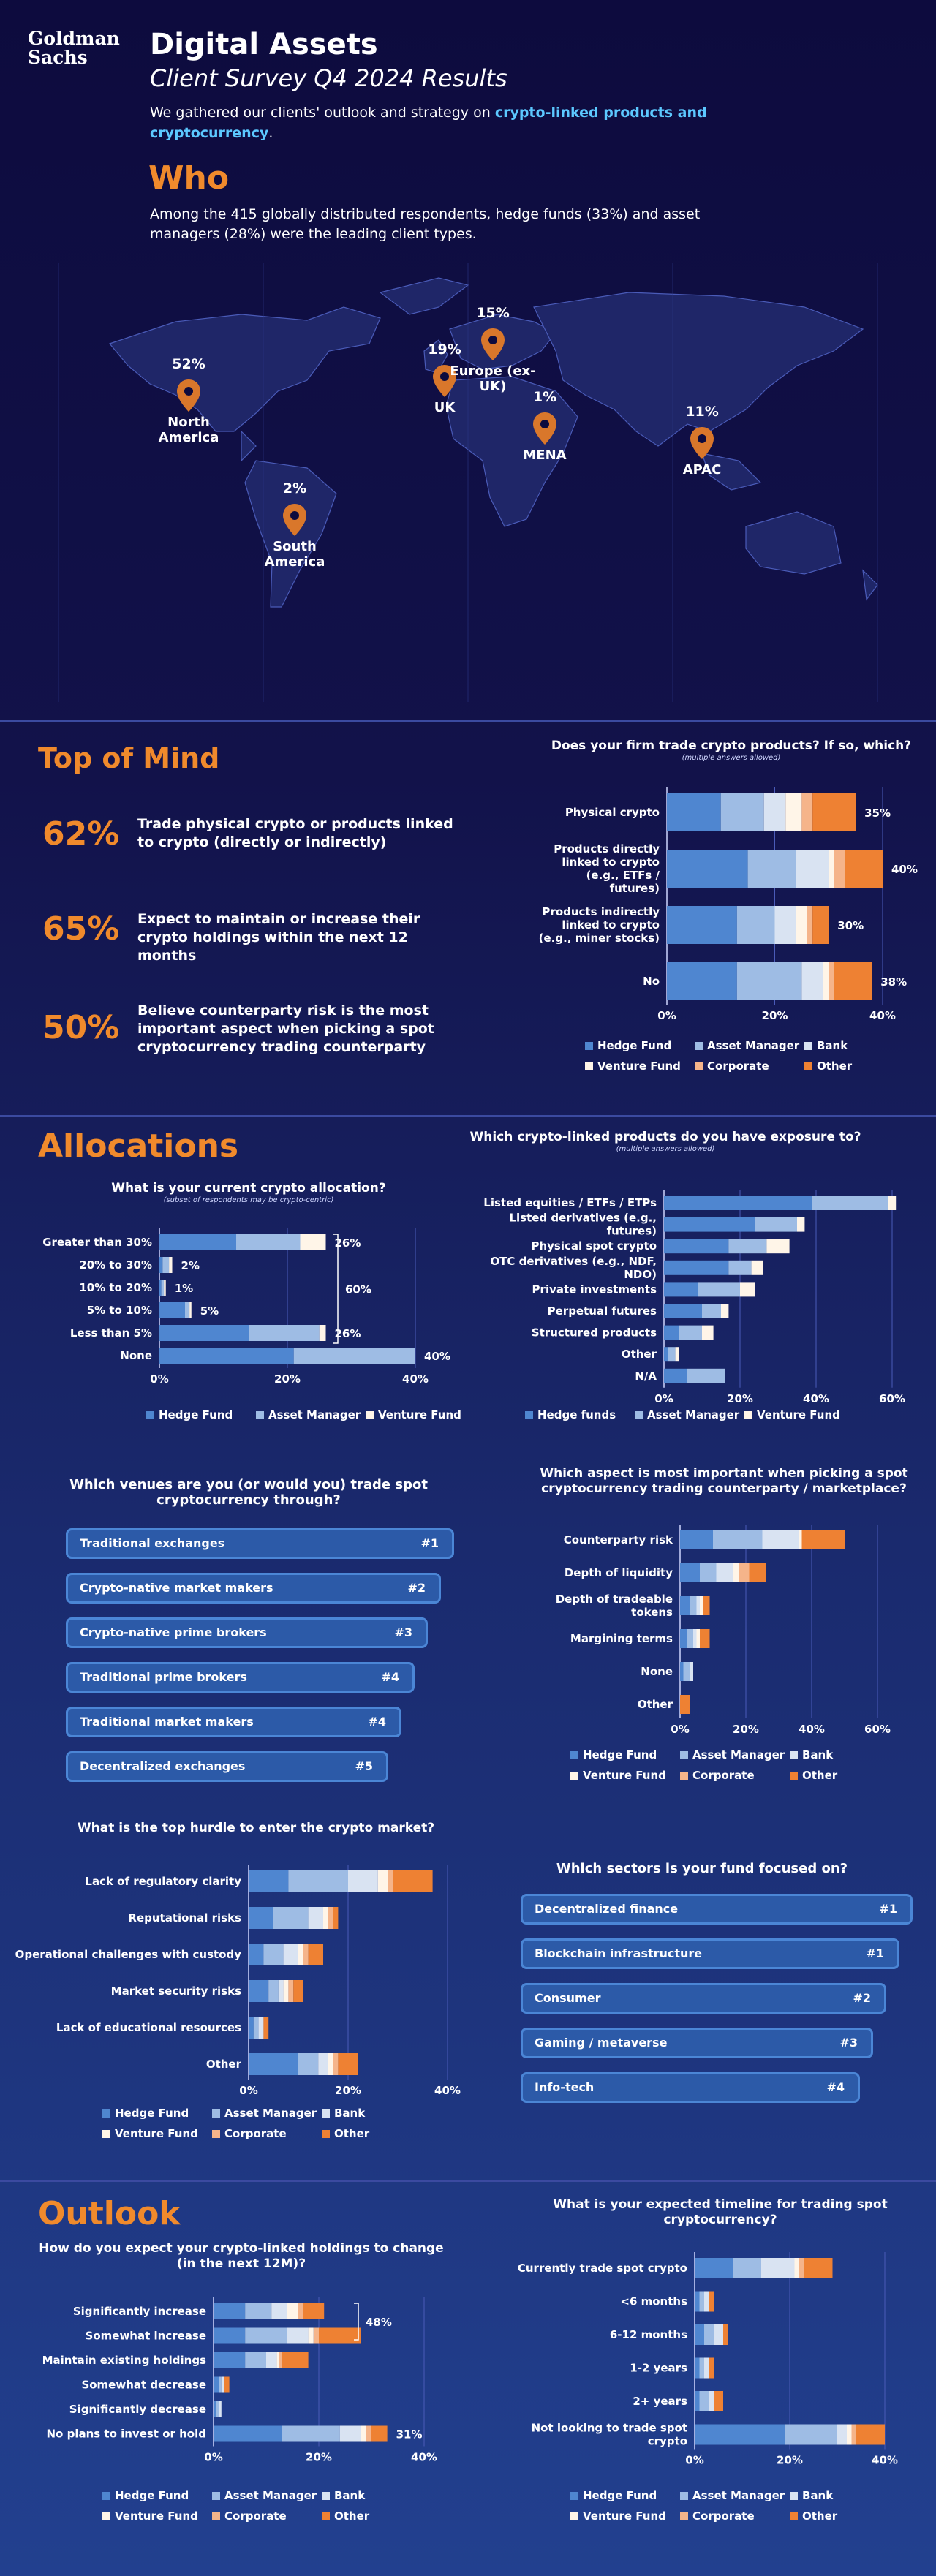 The image size is (936, 2576). Describe the element at coordinates (594, 1333) in the screenshot. I see `category-label: Structured products` at that location.